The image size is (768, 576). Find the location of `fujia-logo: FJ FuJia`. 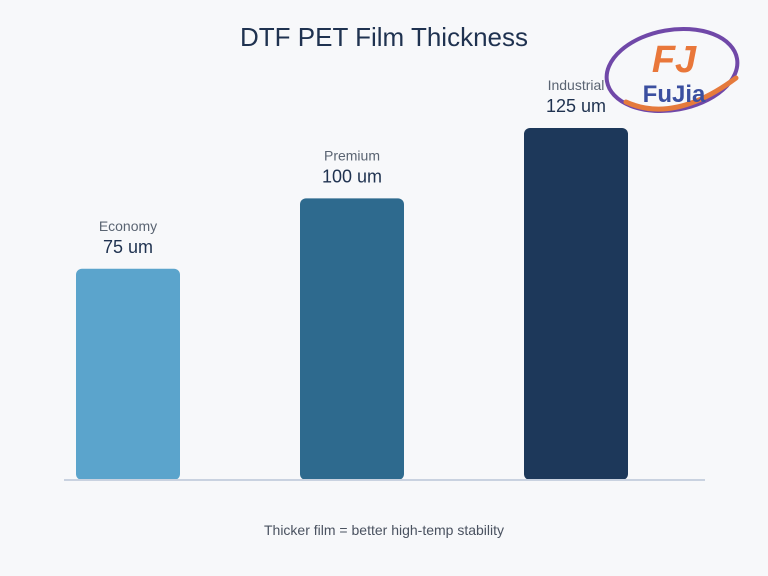

fujia-logo: FJ FuJia is located at coordinates (672, 70).